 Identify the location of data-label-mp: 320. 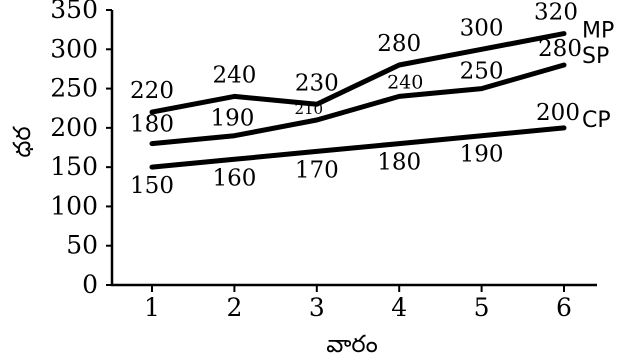
(556, 13).